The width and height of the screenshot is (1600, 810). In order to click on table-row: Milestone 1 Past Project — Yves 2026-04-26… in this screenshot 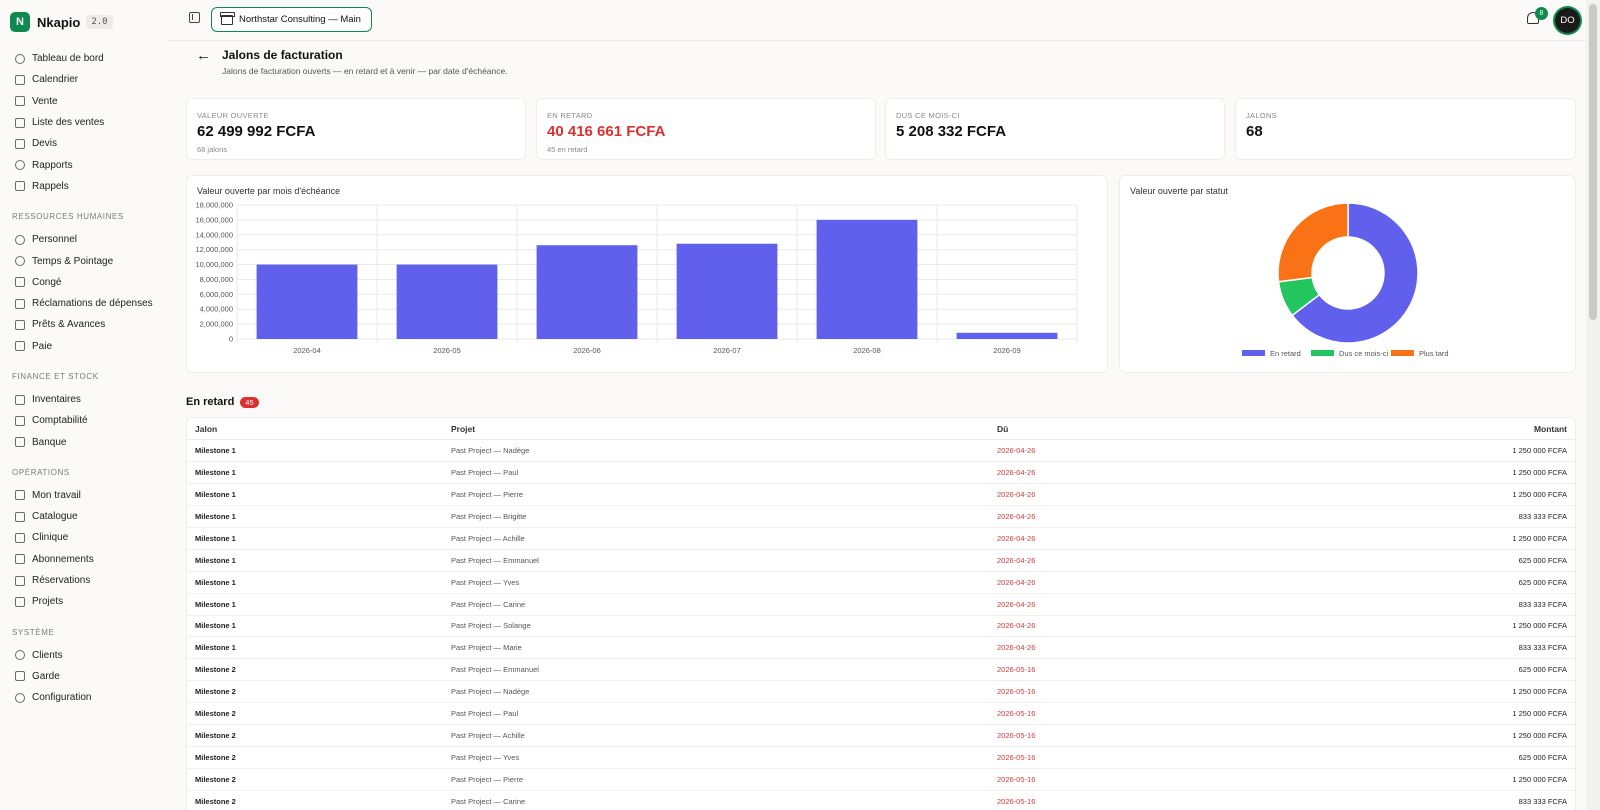, I will do `click(881, 583)`.